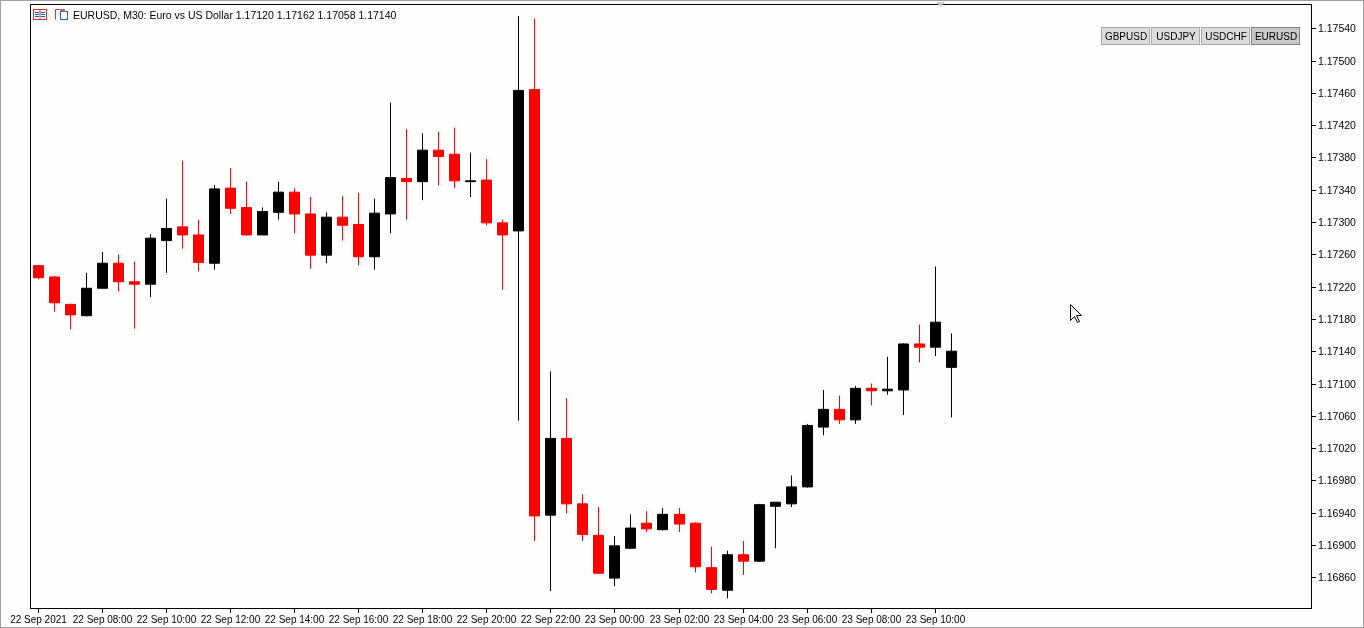 The height and width of the screenshot is (628, 1364). What do you see at coordinates (358, 619) in the screenshot?
I see `x-tick-label: 22 Sep 16:00` at bounding box center [358, 619].